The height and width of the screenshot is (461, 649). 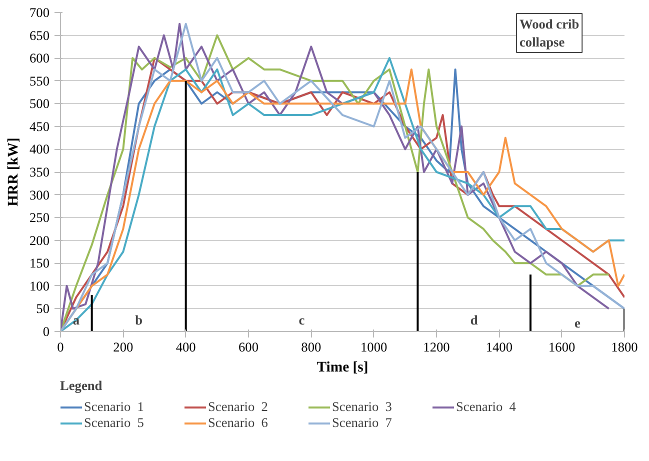 I want to click on legend-label: Scenario 7, so click(x=362, y=423).